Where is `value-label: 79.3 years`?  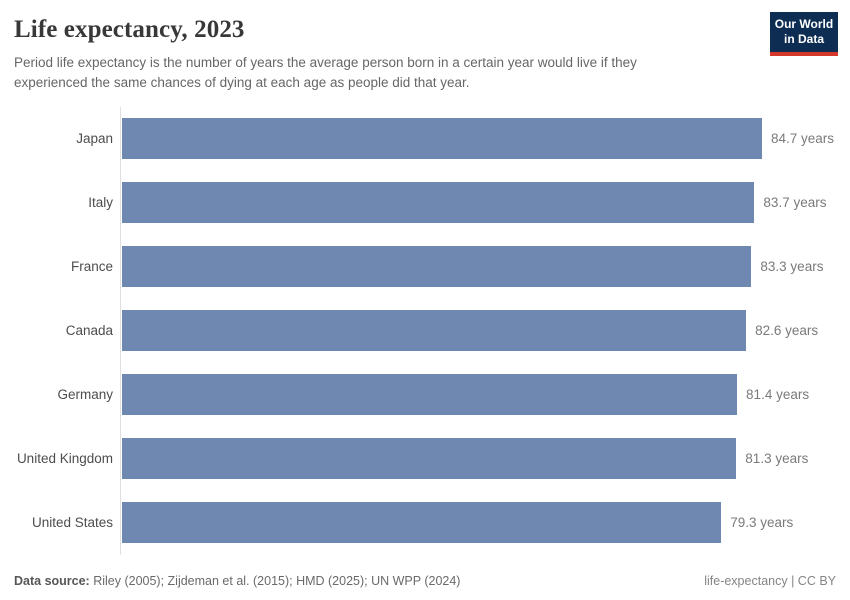 value-label: 79.3 years is located at coordinates (762, 522).